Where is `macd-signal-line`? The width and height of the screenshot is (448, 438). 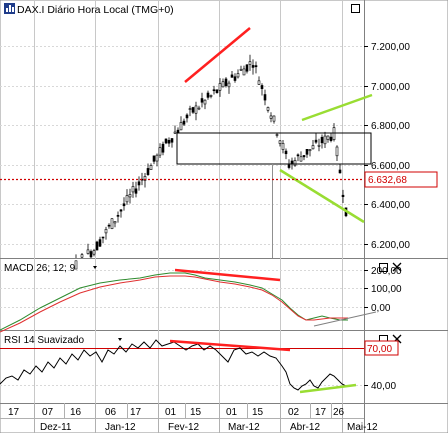
macd-signal-line is located at coordinates (174, 304).